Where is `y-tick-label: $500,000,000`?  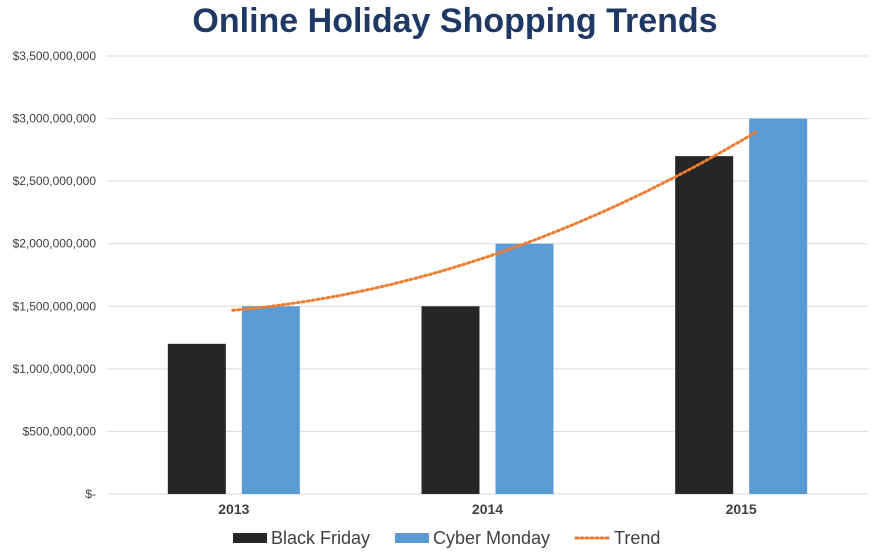 y-tick-label: $500,000,000 is located at coordinates (60, 431).